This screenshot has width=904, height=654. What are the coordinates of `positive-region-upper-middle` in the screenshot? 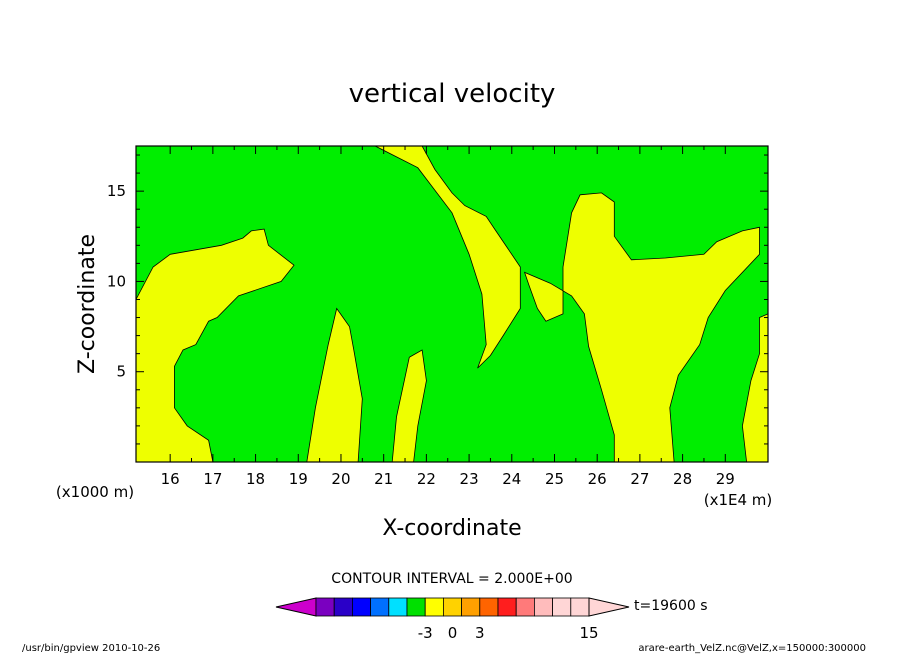 It's located at (447, 257).